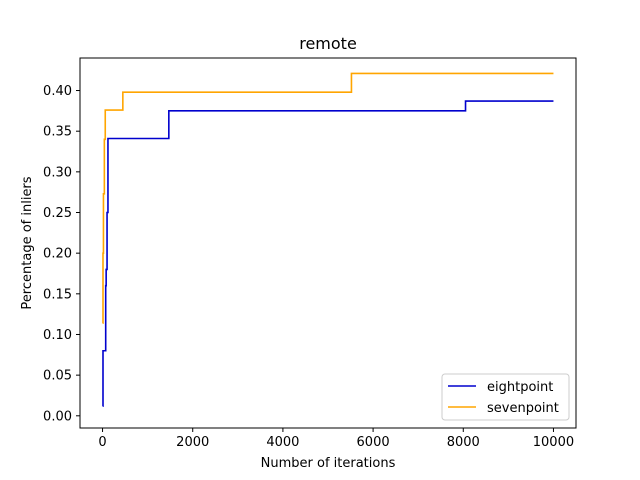 The image size is (640, 480). I want to click on x-tick-label: 0, so click(102, 442).